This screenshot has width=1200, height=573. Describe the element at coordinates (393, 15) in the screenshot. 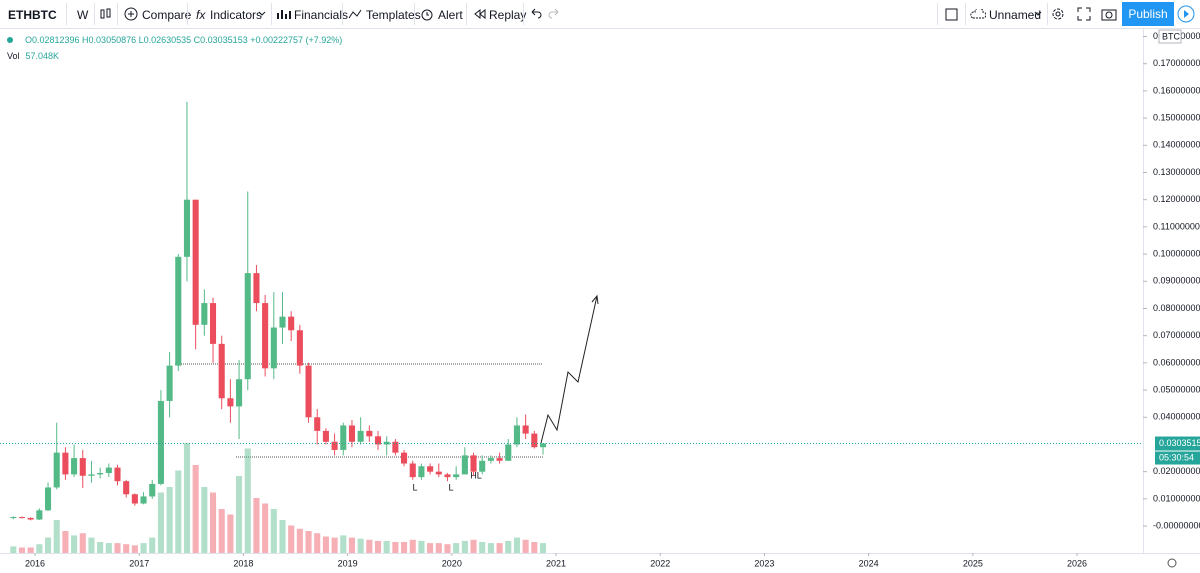

I see `templates-button: Templates` at that location.